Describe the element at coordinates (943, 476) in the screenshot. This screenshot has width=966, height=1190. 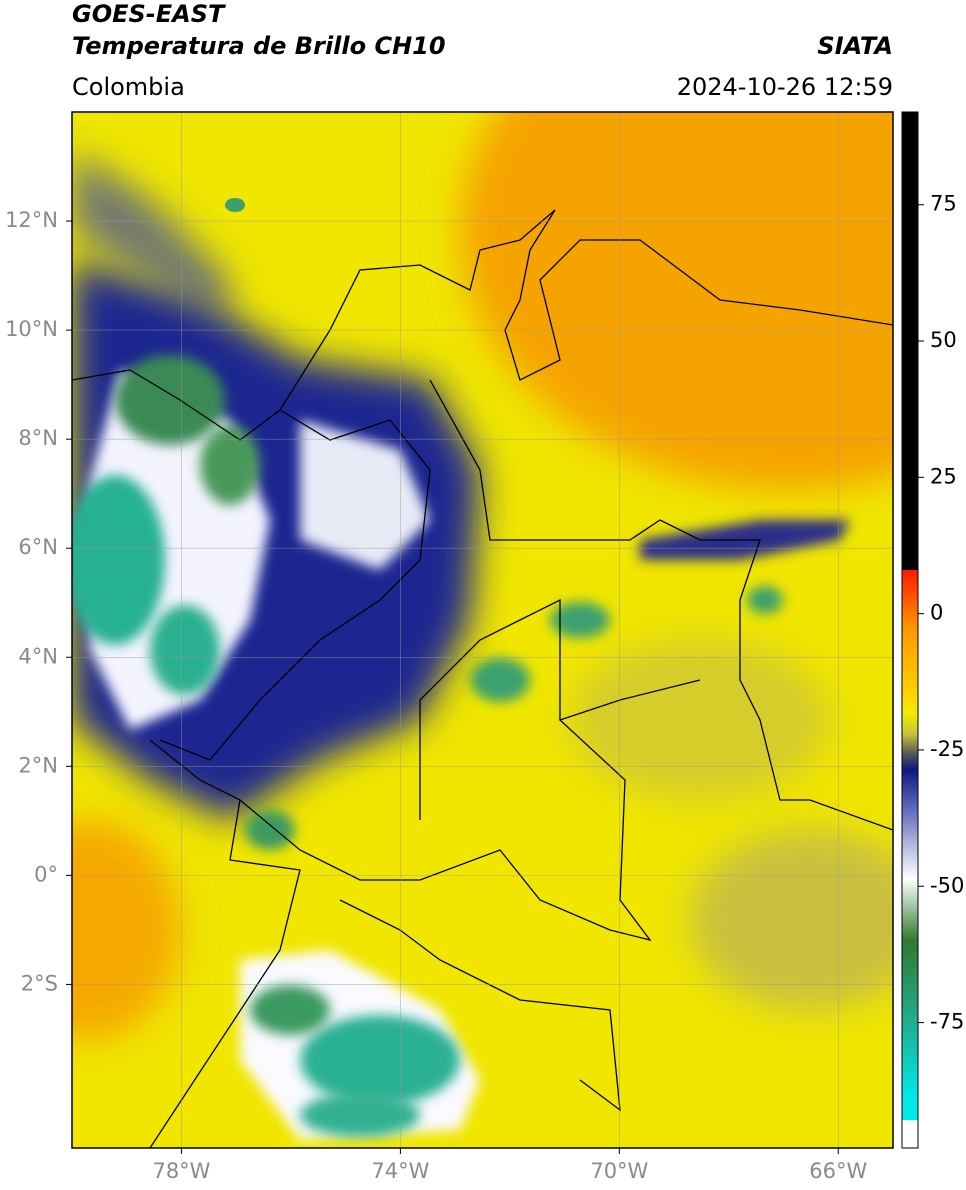
I see `colorbar-tick-label: 25` at that location.